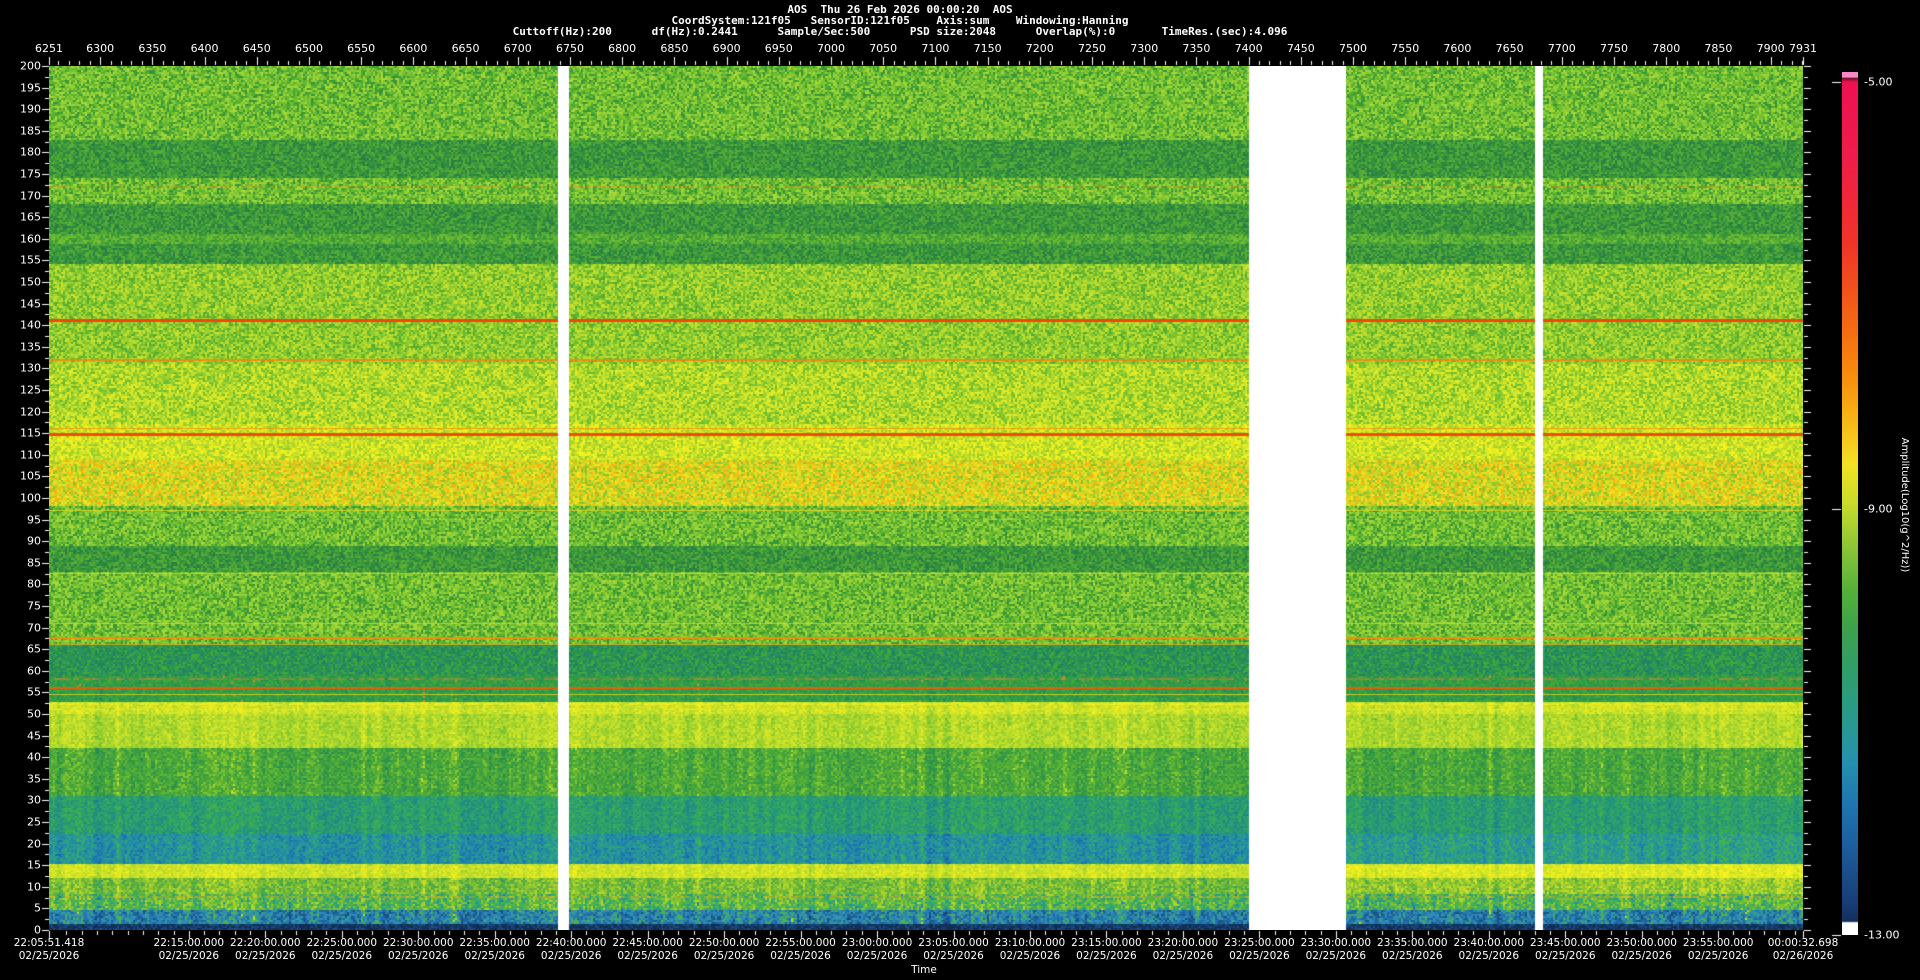  Describe the element at coordinates (189, 943) in the screenshot. I see `time-tick-label: 22:15:00.000` at that location.